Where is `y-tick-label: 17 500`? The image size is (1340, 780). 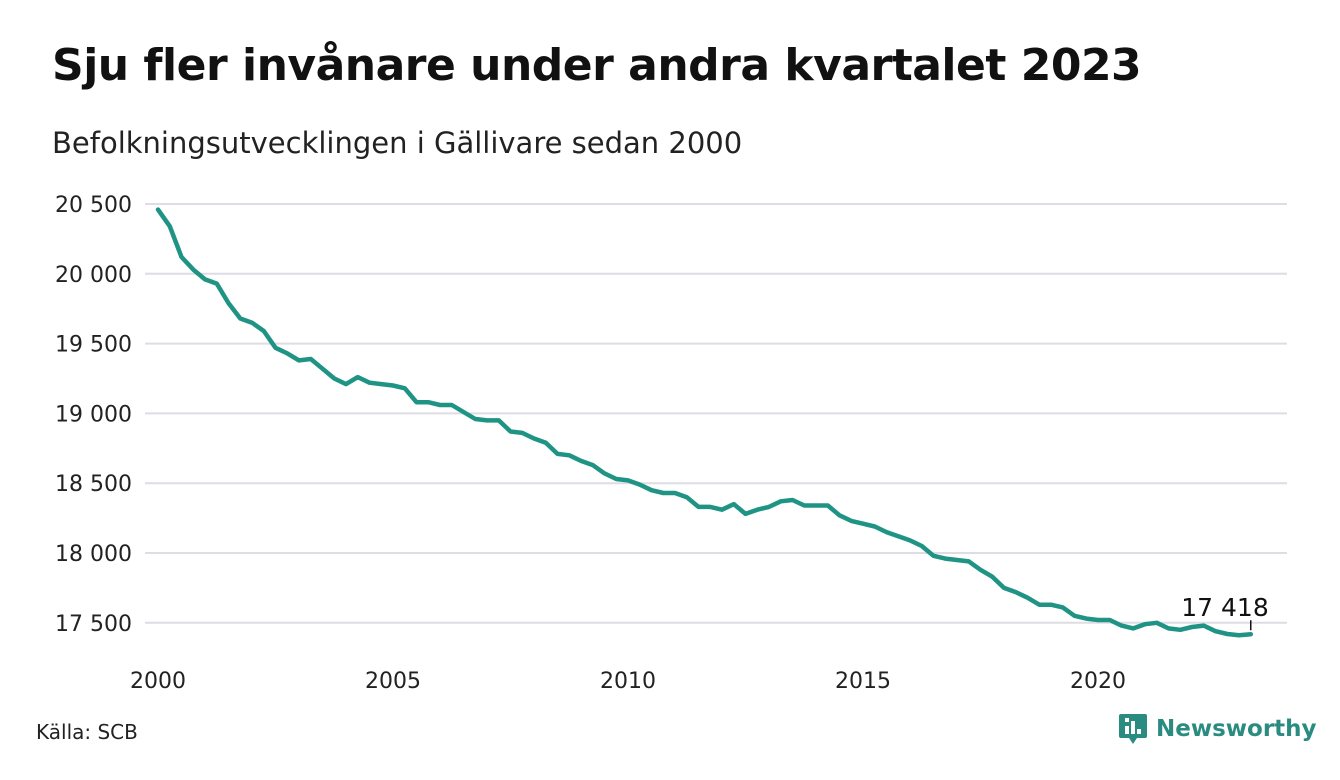 y-tick-label: 17 500 is located at coordinates (93, 624).